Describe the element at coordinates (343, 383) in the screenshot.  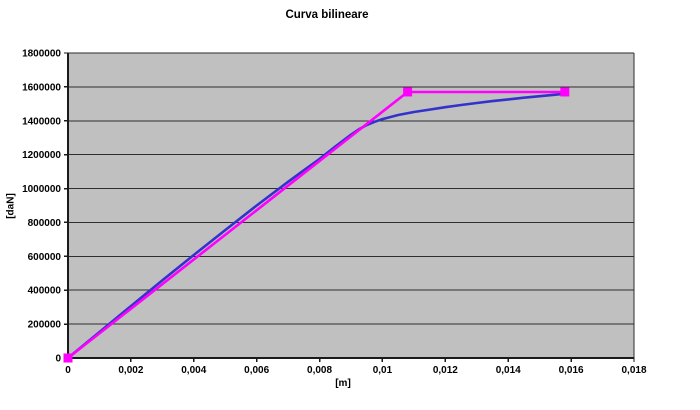
I see `x-axis-title: [m]` at that location.